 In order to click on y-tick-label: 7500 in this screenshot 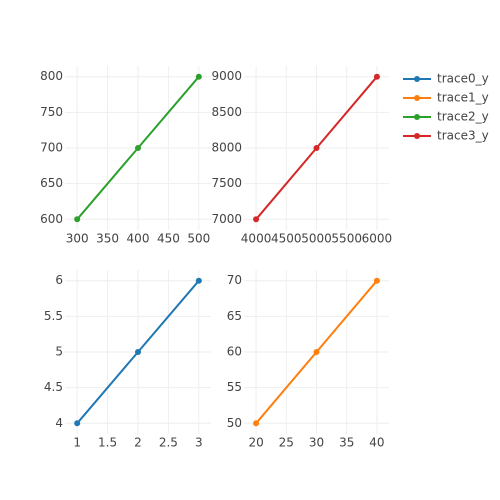, I will do `click(226, 183)`.